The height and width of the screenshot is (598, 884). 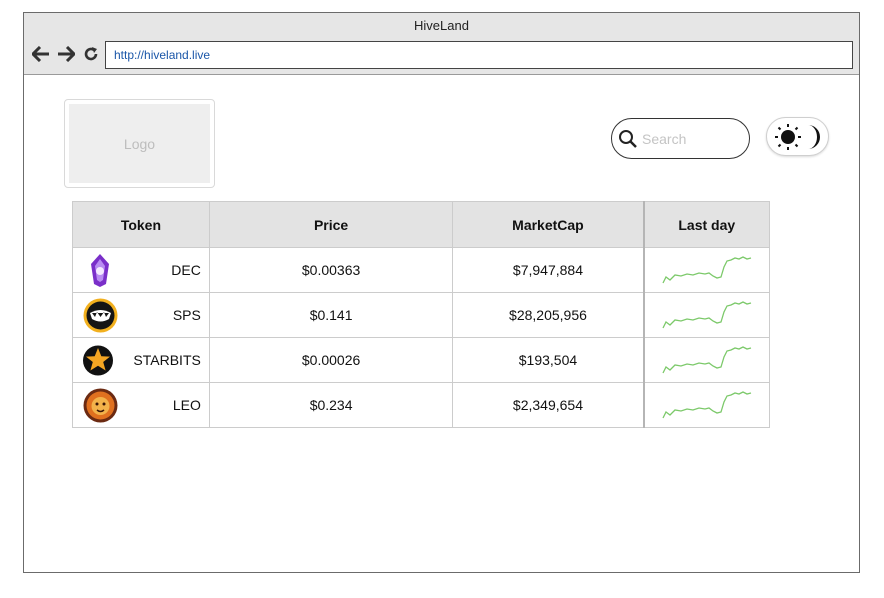 What do you see at coordinates (441, 25) in the screenshot?
I see `window-title: HiveLand` at bounding box center [441, 25].